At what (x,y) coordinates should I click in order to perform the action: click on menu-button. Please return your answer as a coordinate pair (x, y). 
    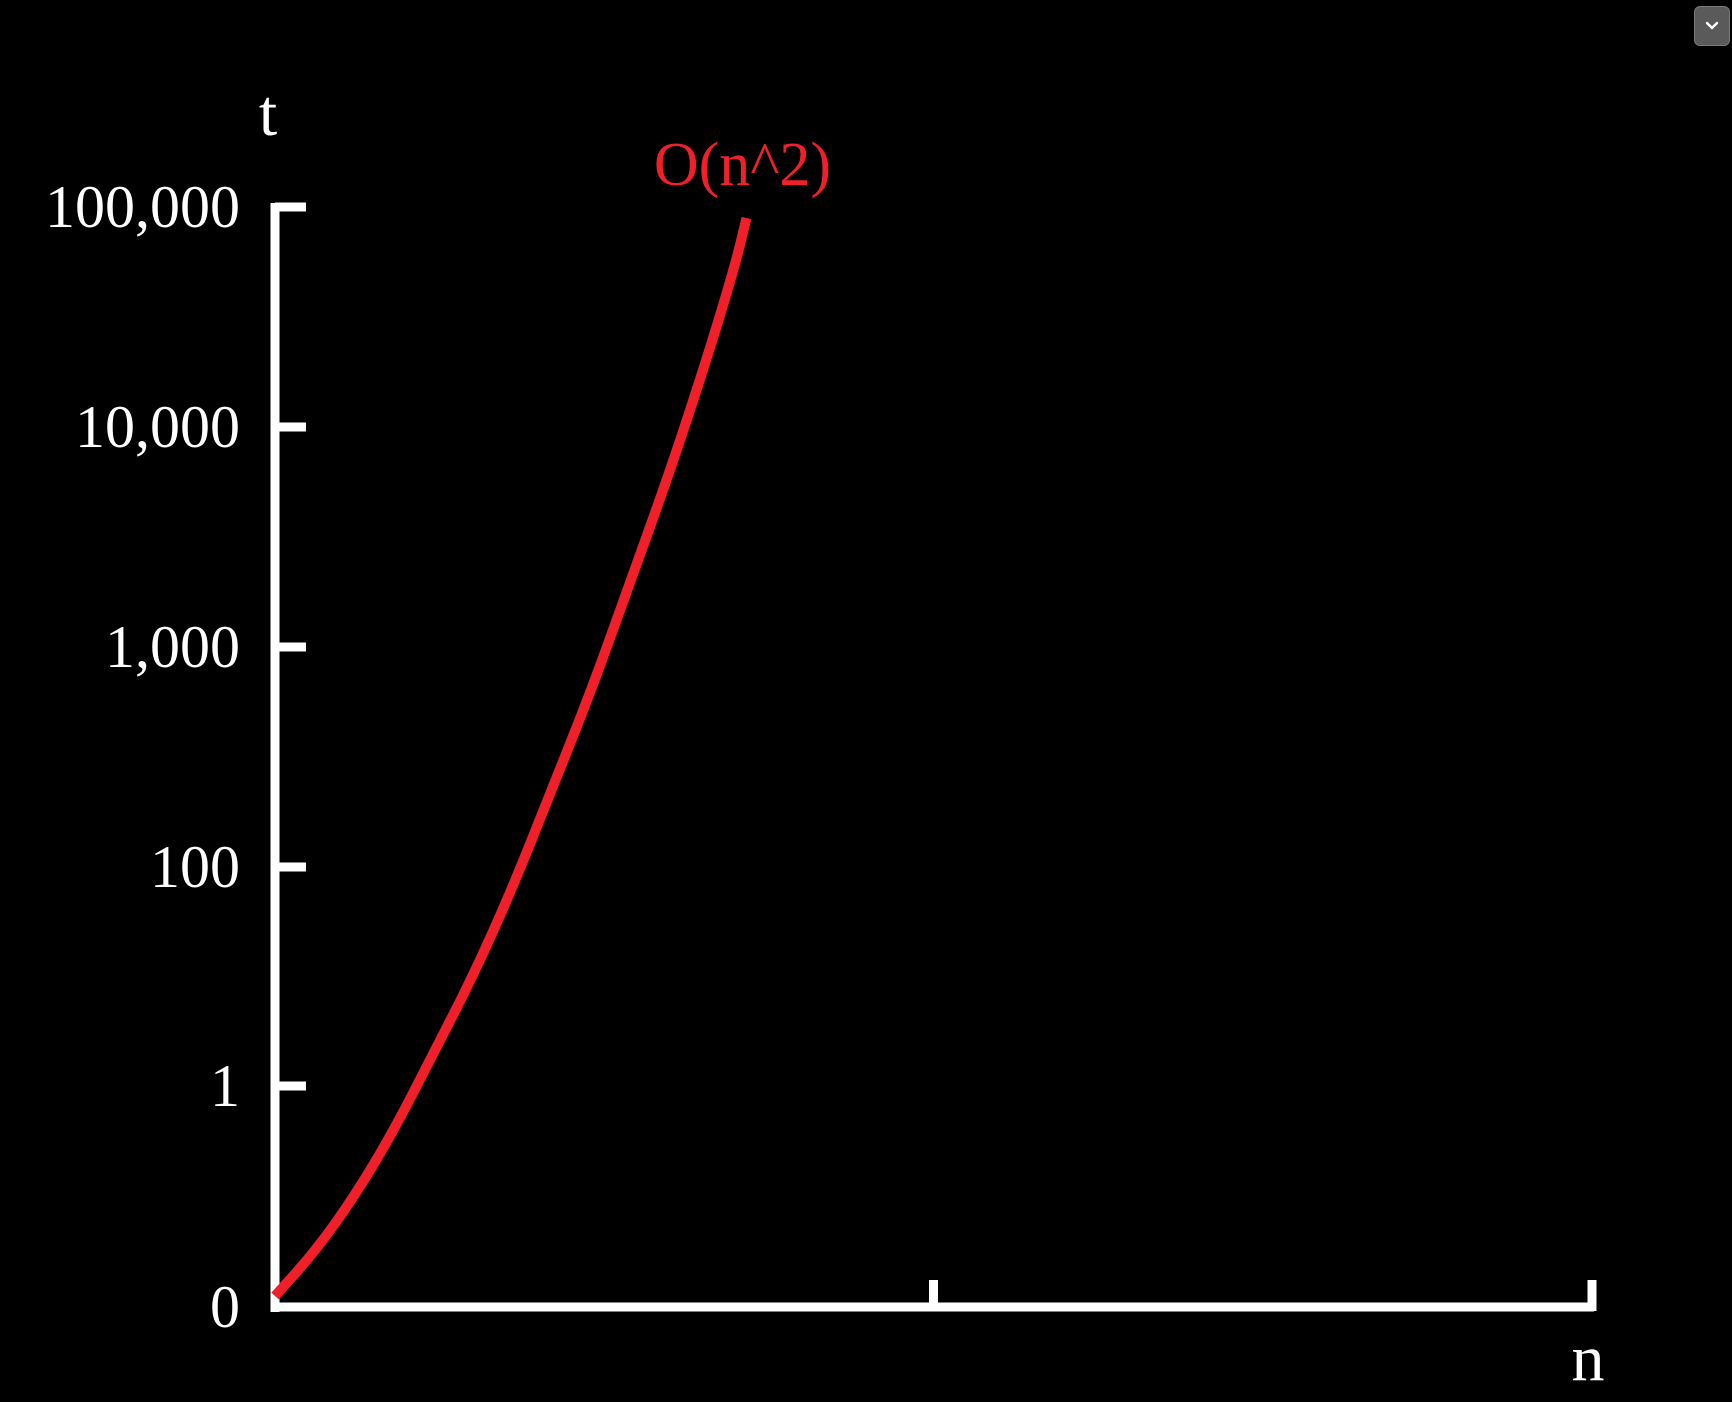
    Looking at the image, I should click on (1712, 26).